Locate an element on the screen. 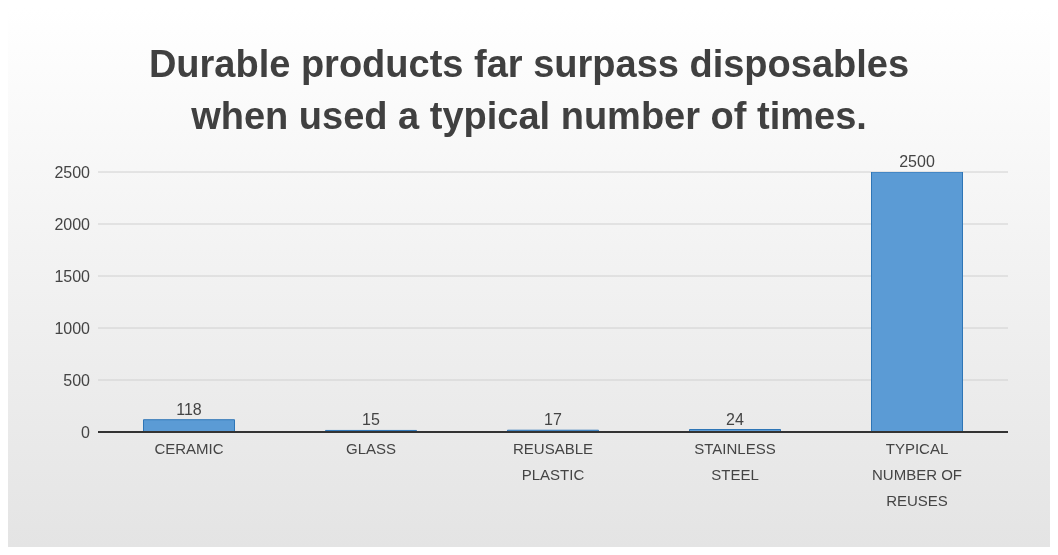  data-label: 17 is located at coordinates (553, 420).